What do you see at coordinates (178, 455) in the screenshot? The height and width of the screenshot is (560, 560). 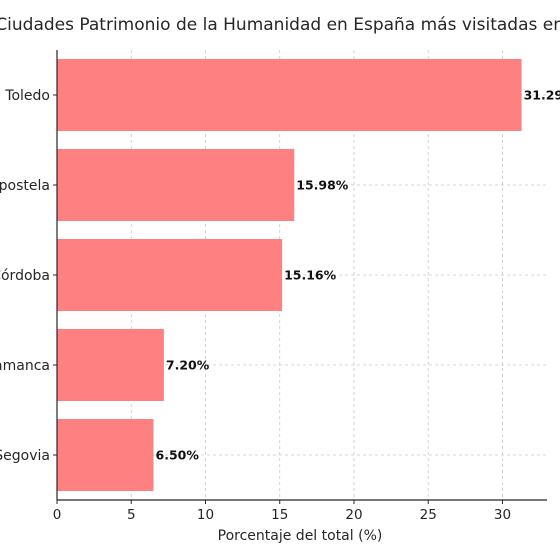 I see `data-label-5: 6.50%` at bounding box center [178, 455].